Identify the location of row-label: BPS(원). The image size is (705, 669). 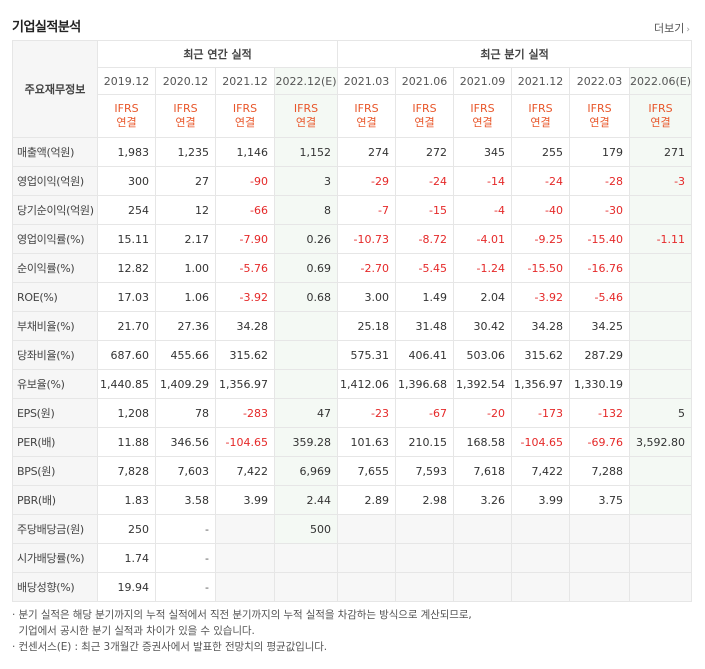
(55, 471).